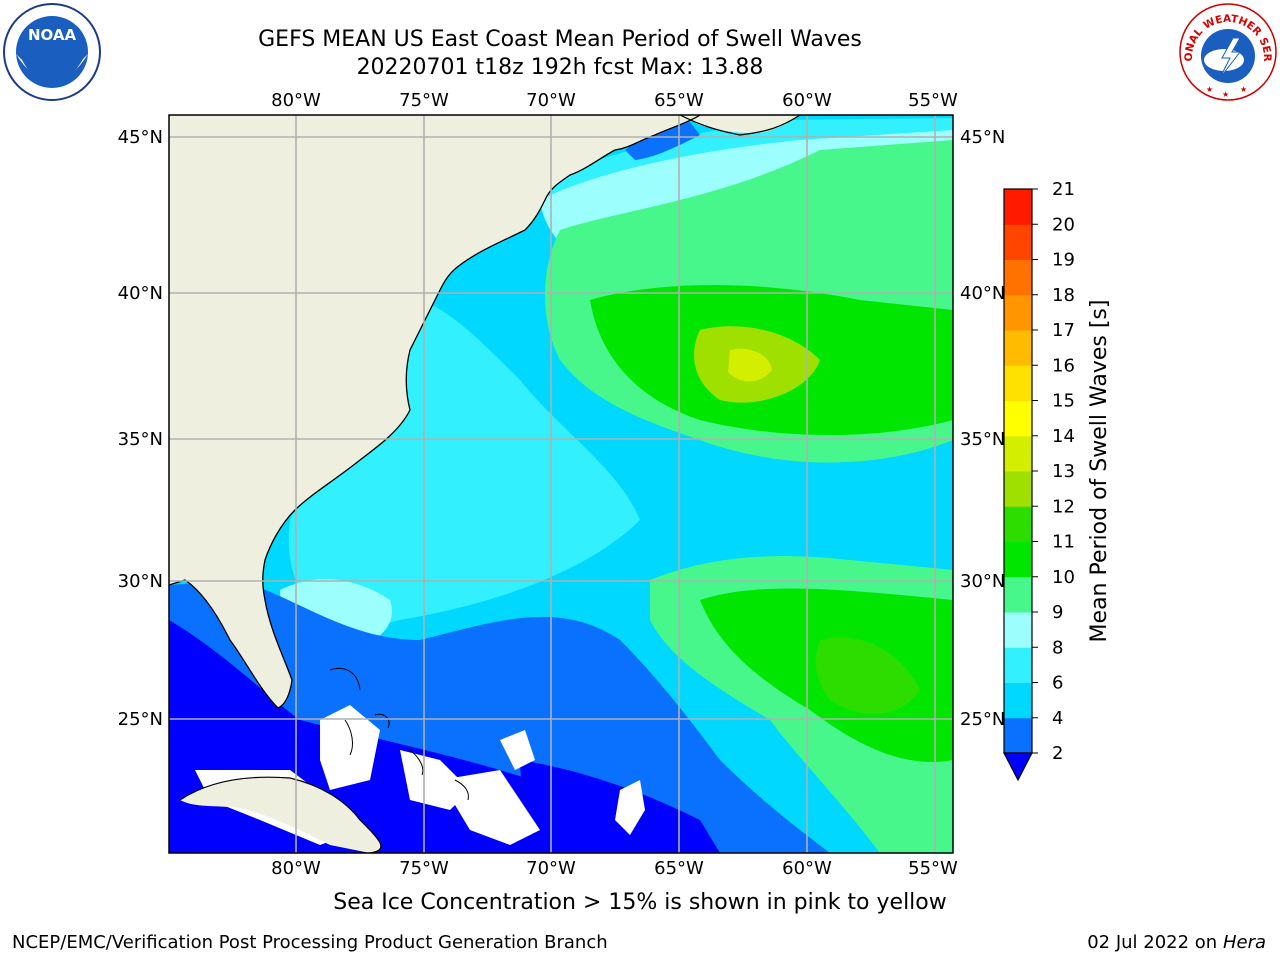 The image size is (1280, 960). I want to click on colorbar-tick-label: 6, so click(1057, 683).